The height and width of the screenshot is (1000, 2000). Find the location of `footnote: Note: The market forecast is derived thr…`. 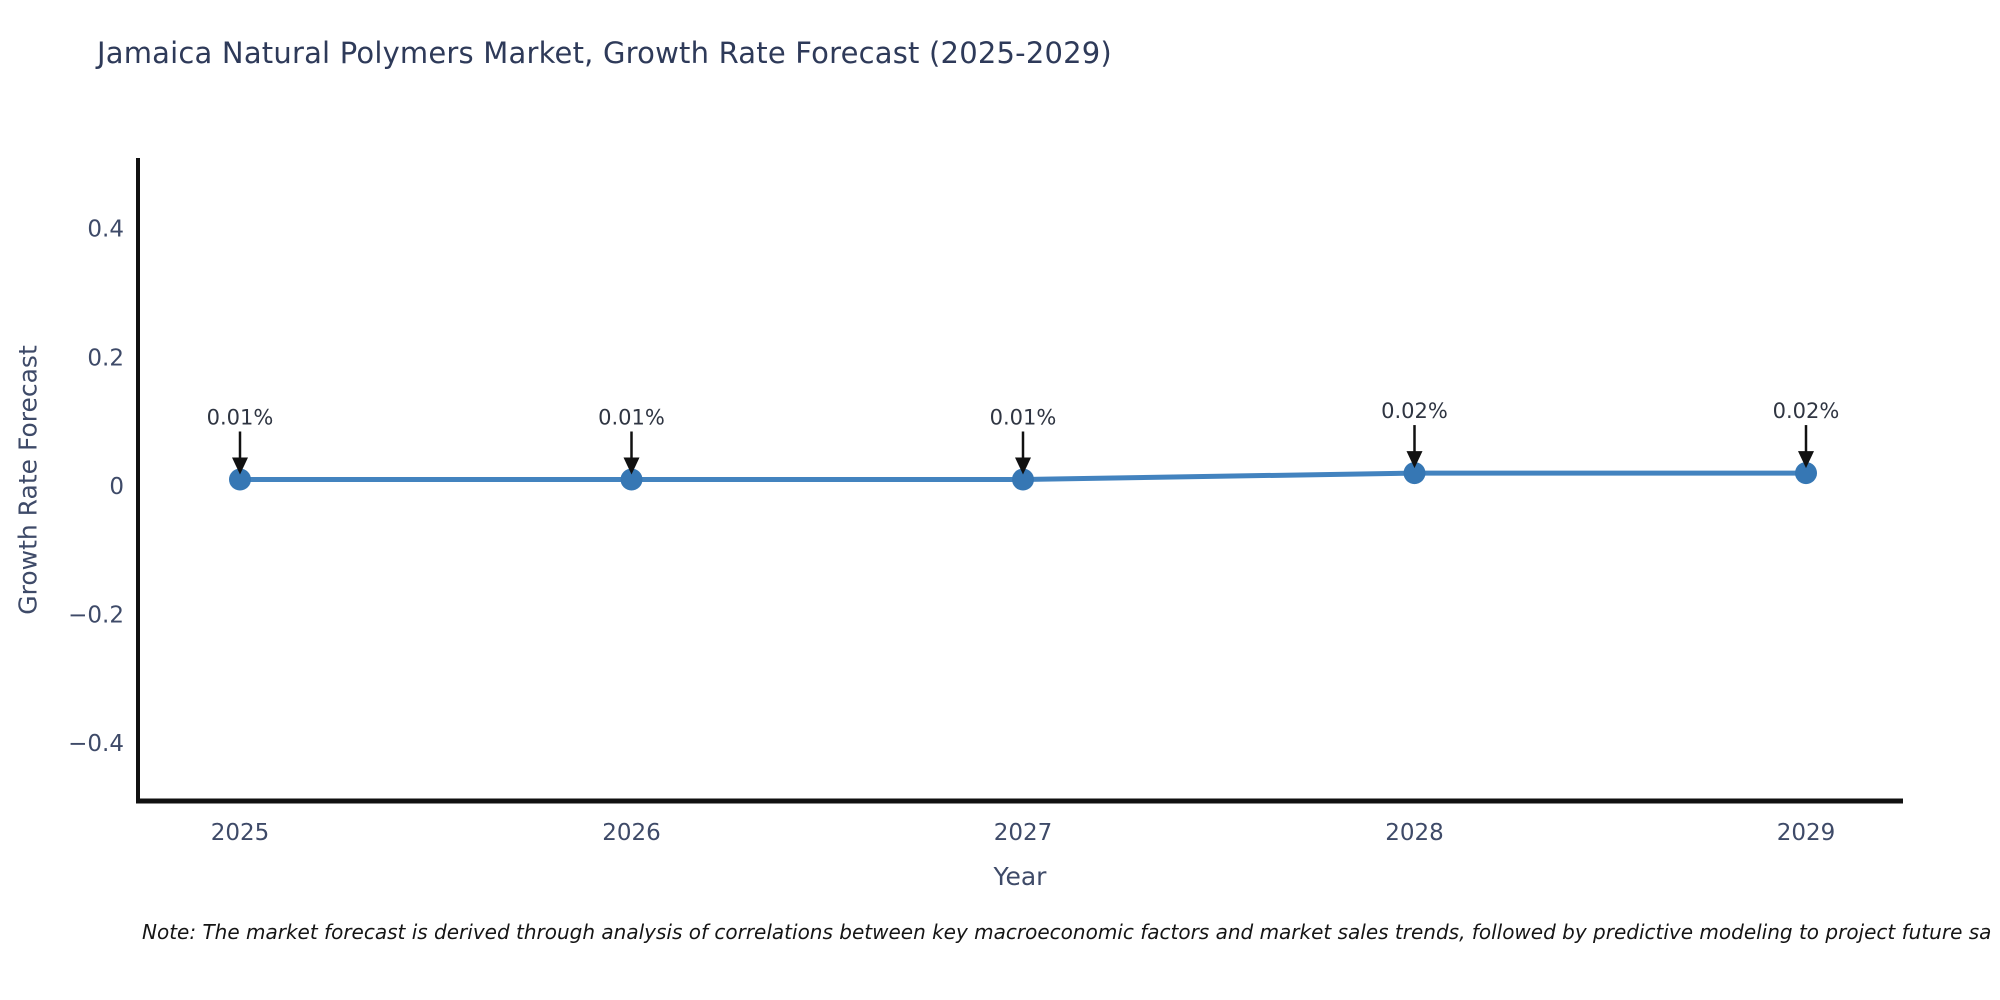

footnote: Note: The market forecast is derived thr… is located at coordinates (1067, 932).